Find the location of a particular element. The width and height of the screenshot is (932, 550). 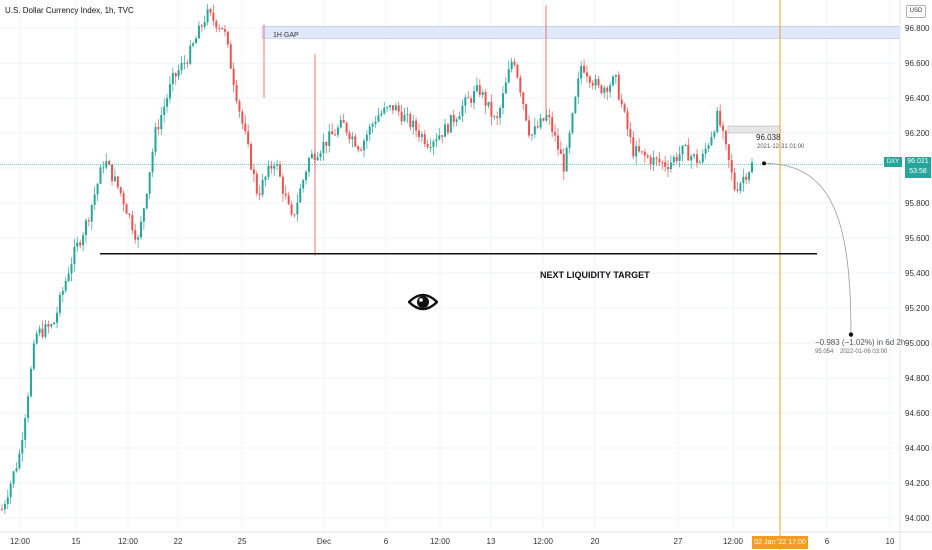

currency-button: USD is located at coordinates (916, 11).